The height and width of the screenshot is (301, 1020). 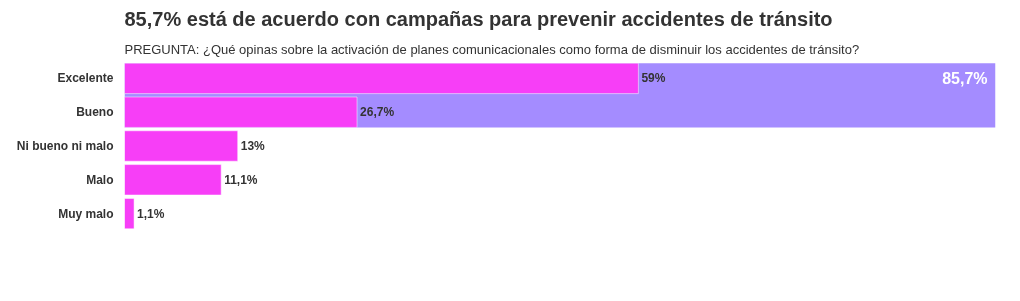 What do you see at coordinates (965, 78) in the screenshot?
I see `band-label: 85,7%` at bounding box center [965, 78].